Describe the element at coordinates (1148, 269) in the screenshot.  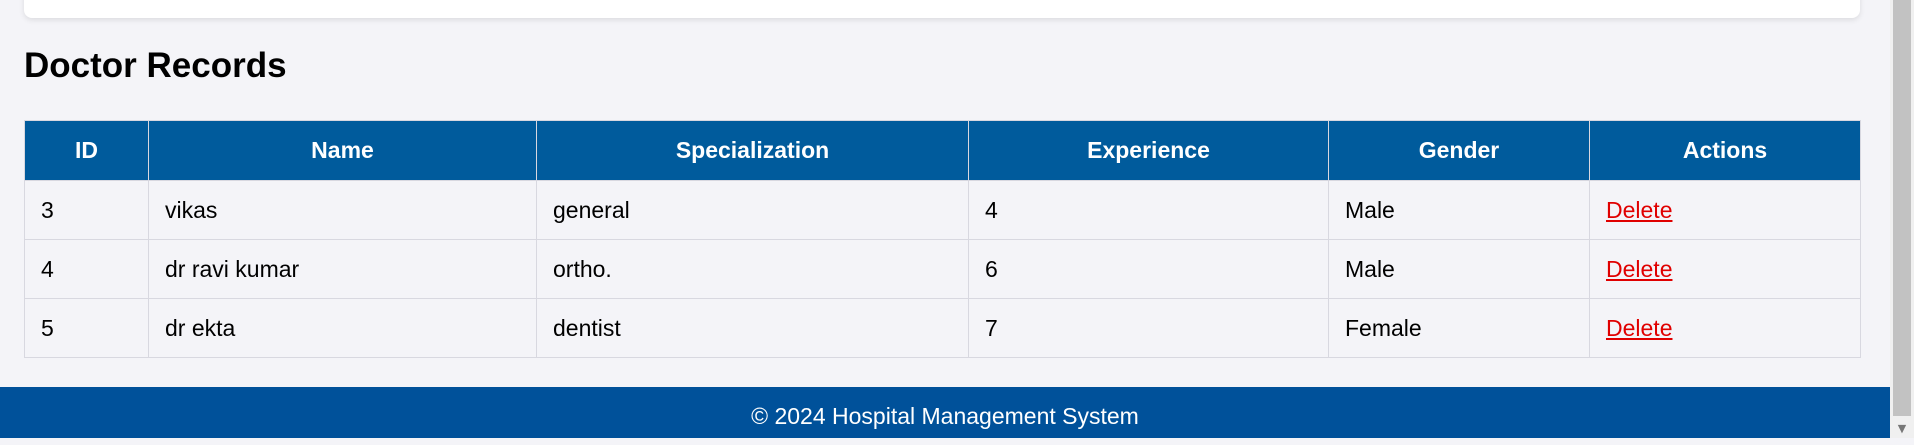
I see `cell-experience: 6` at that location.